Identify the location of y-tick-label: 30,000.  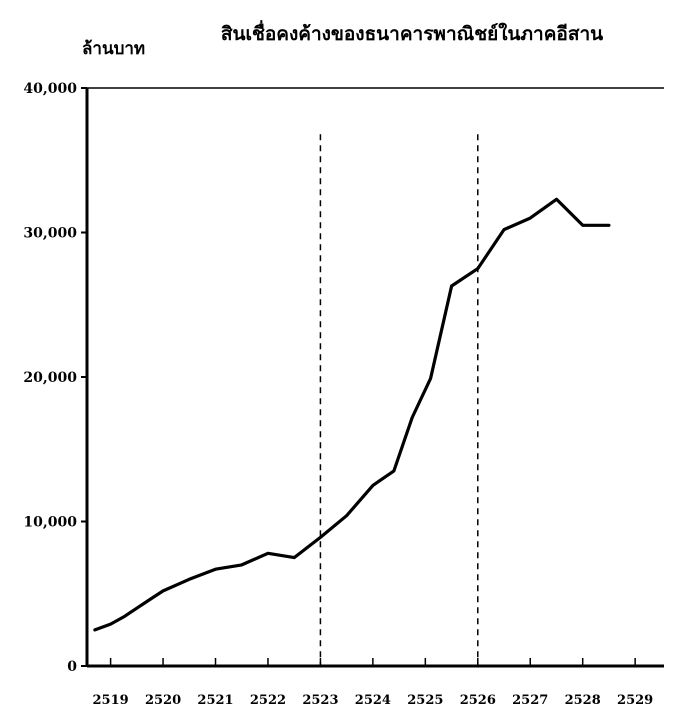
(50, 234).